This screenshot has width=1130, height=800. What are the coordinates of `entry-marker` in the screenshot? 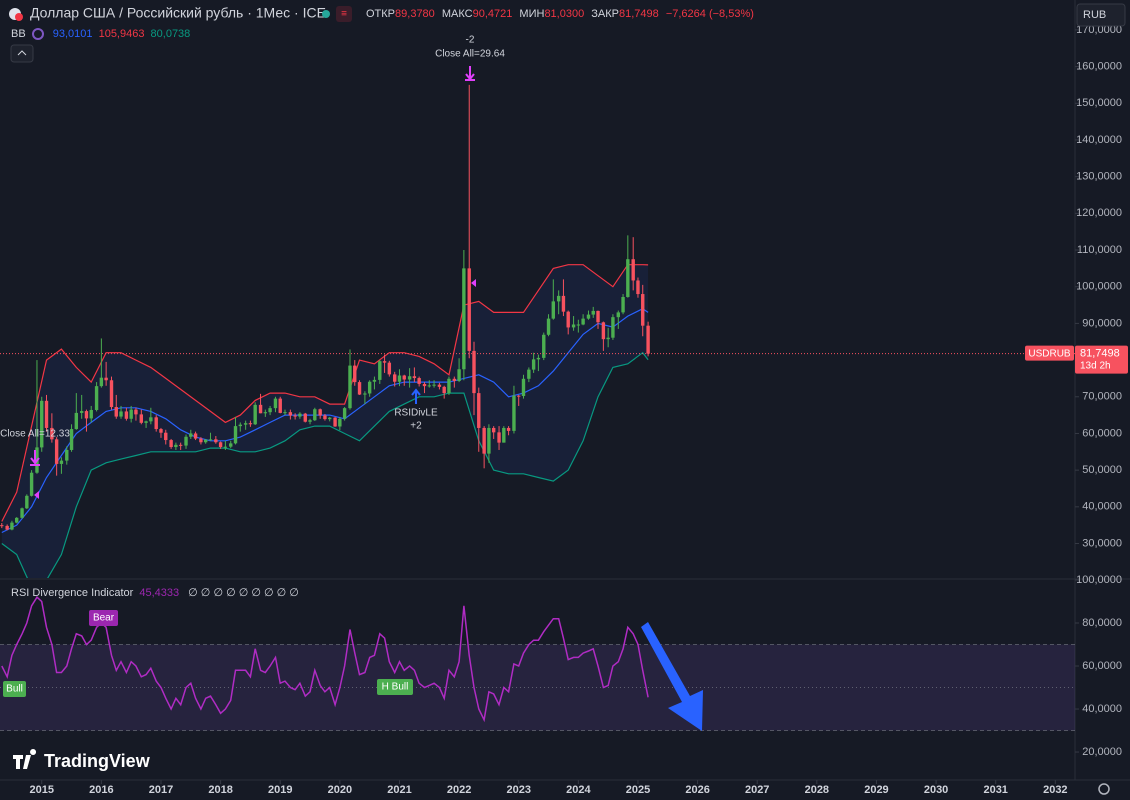 It's located at (416, 396).